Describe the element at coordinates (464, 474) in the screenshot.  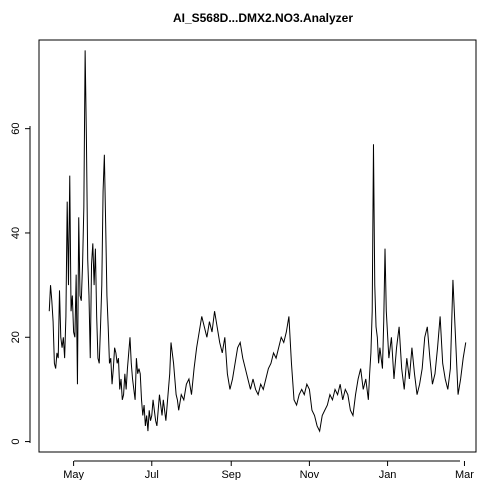
I see `x-tick-label: Mar` at that location.